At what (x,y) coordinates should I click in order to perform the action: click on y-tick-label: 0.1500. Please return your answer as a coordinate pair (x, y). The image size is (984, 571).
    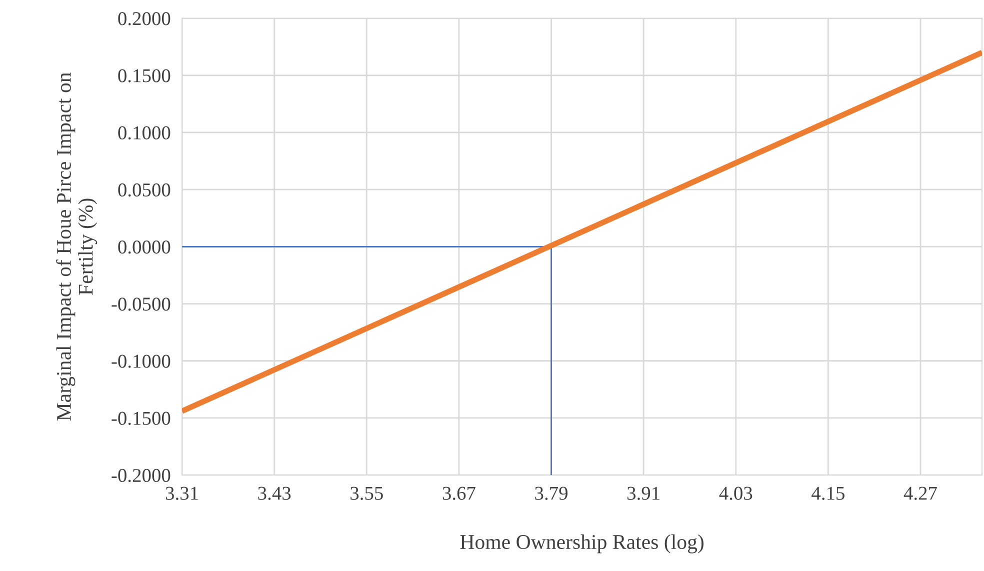
    Looking at the image, I should click on (144, 75).